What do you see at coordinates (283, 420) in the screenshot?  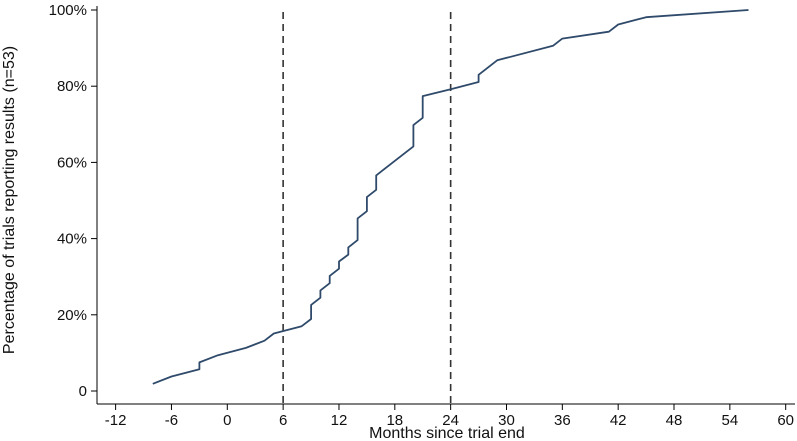 I see `x-tick-label: 6` at bounding box center [283, 420].